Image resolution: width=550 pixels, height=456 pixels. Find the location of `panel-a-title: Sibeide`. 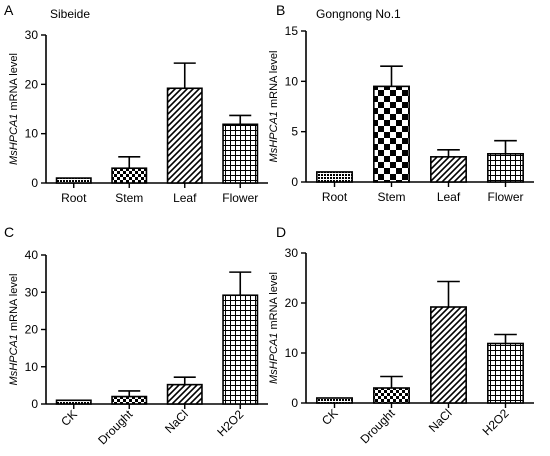

panel-a-title: Sibeide is located at coordinates (70, 14).